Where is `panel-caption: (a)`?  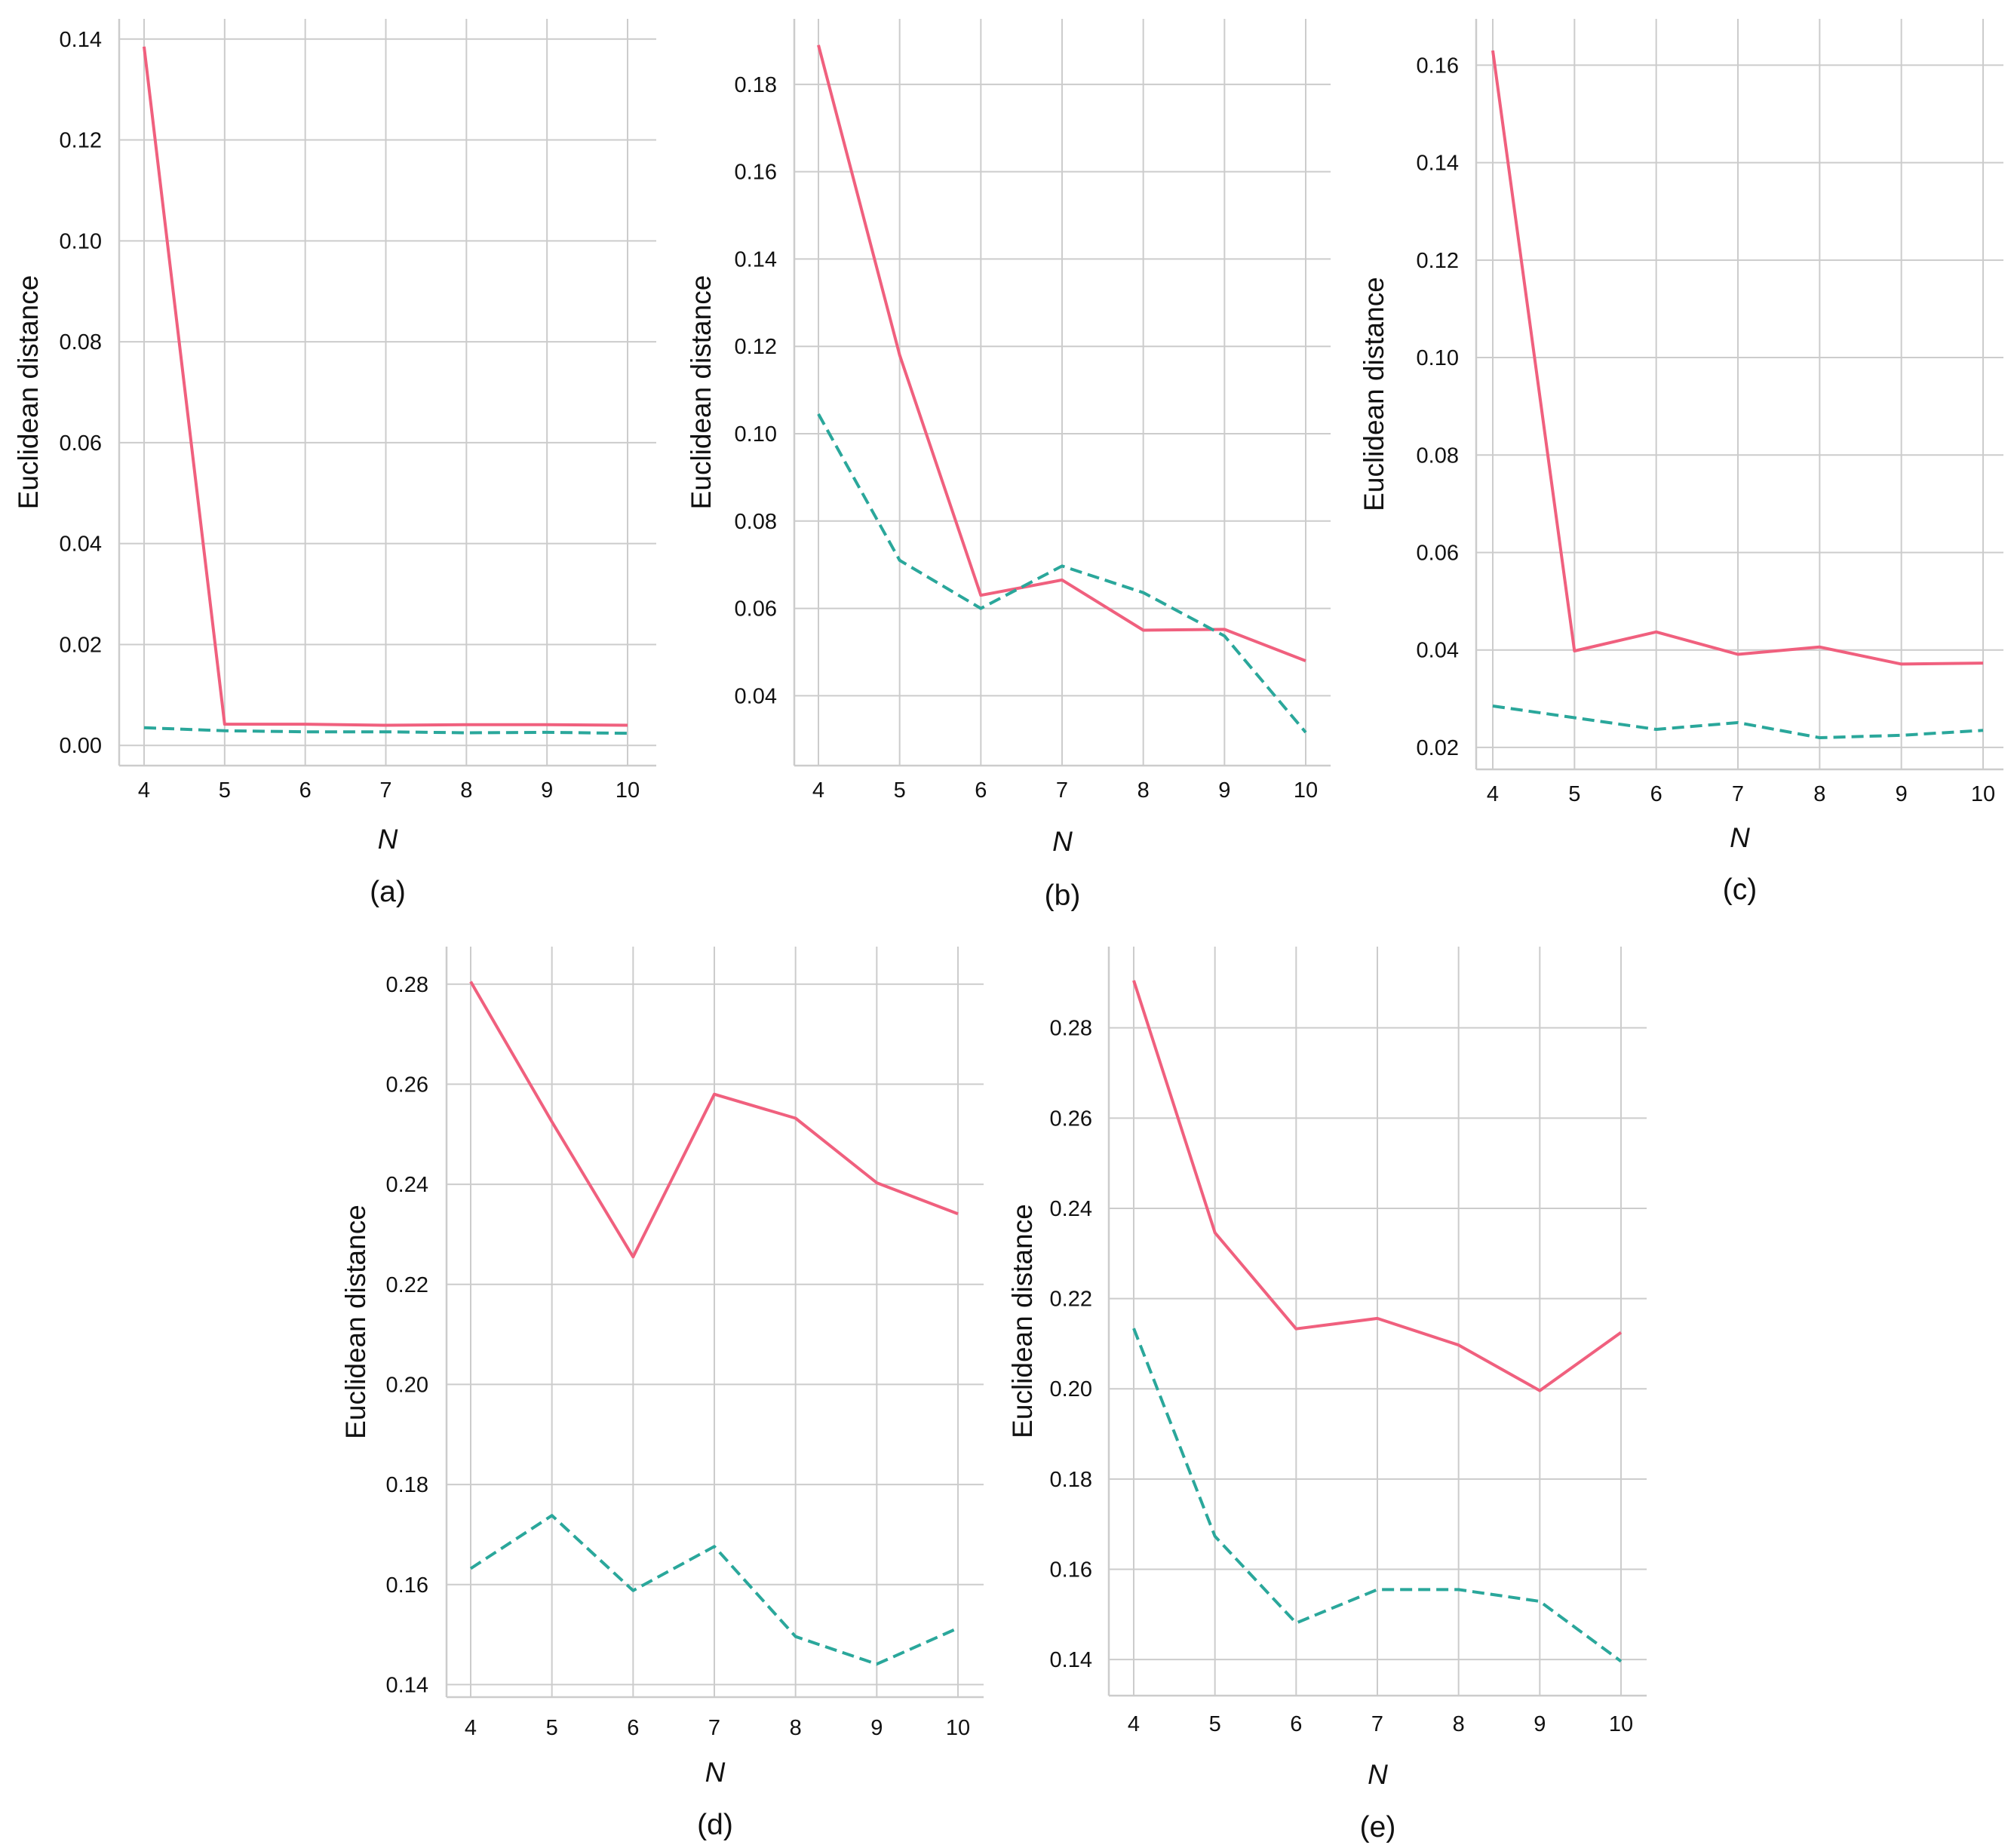 panel-caption: (a) is located at coordinates (388, 892).